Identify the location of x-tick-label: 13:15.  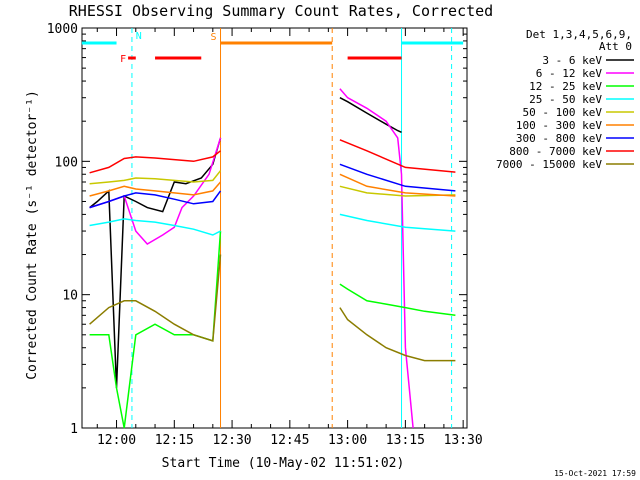
(405, 440).